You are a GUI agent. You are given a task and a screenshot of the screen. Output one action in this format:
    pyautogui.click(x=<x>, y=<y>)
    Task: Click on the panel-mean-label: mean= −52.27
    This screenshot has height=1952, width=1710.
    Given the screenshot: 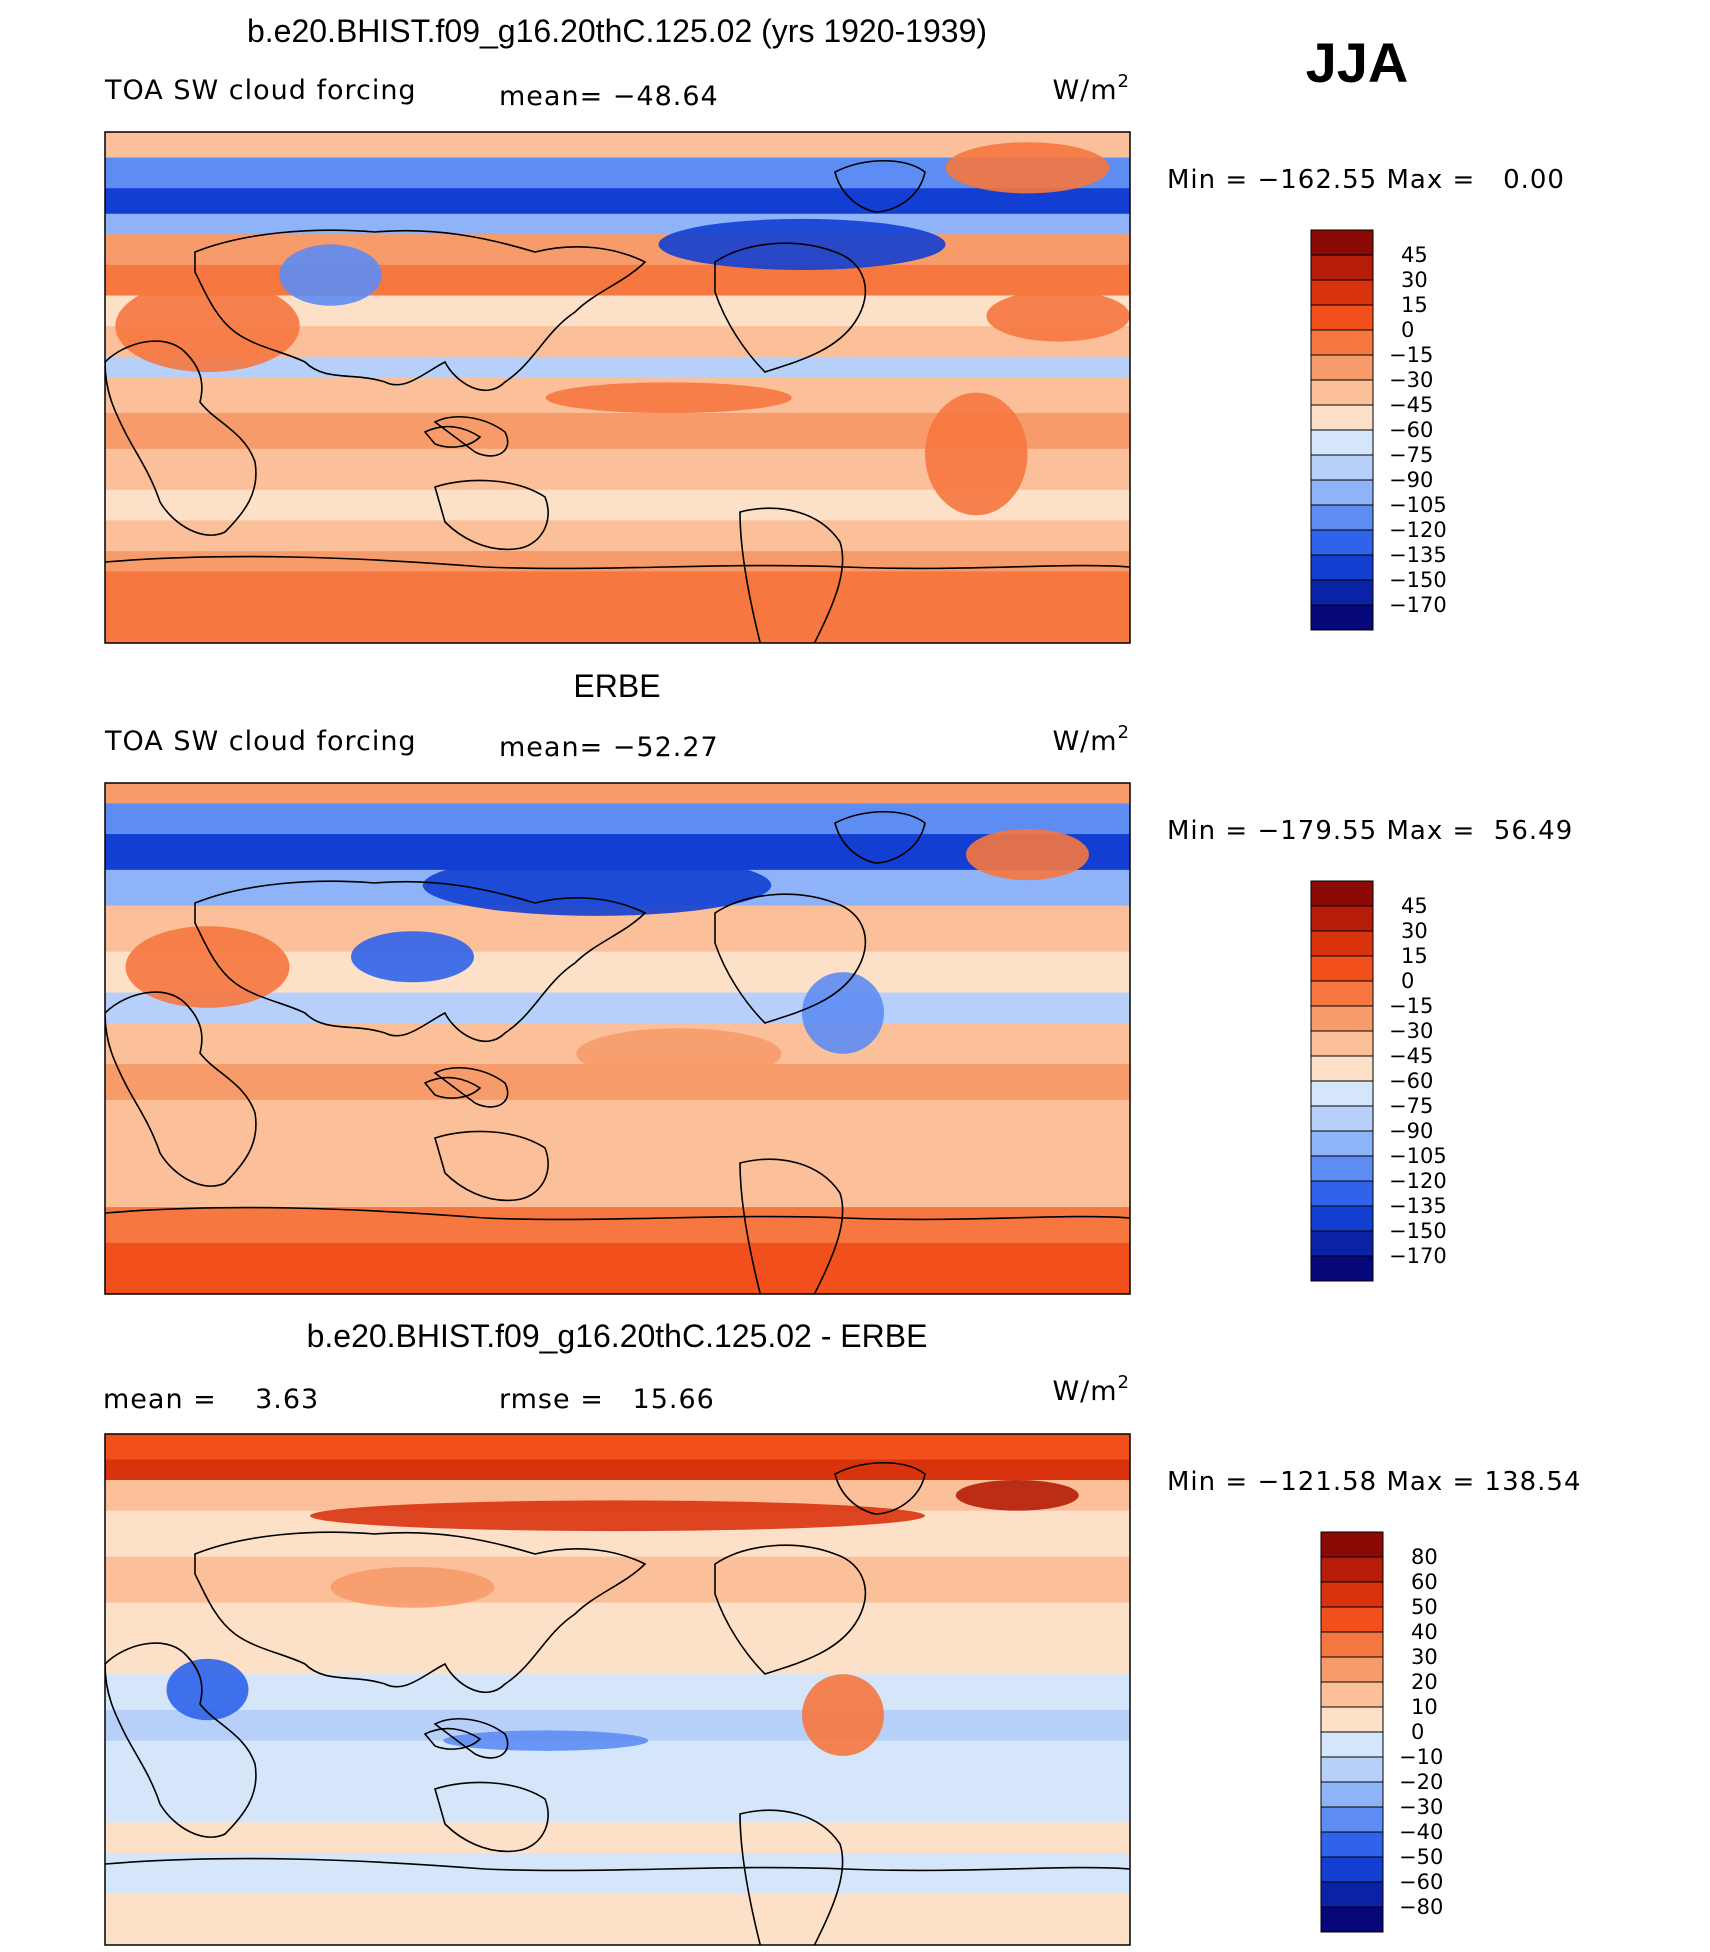 What is the action you would take?
    pyautogui.click(x=609, y=747)
    